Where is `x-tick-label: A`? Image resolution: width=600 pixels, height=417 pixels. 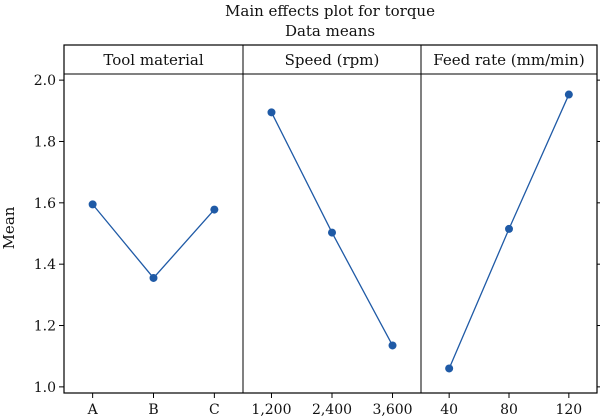 x-tick-label: A is located at coordinates (93, 409).